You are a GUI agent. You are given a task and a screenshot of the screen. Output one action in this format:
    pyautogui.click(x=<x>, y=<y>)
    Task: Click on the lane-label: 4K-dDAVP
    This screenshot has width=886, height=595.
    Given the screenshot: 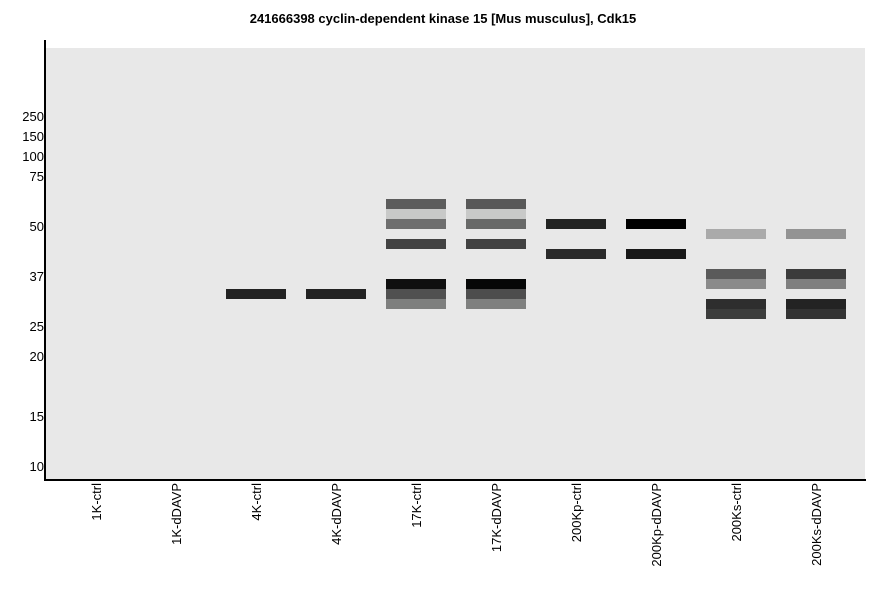 What is the action you would take?
    pyautogui.click(x=336, y=514)
    